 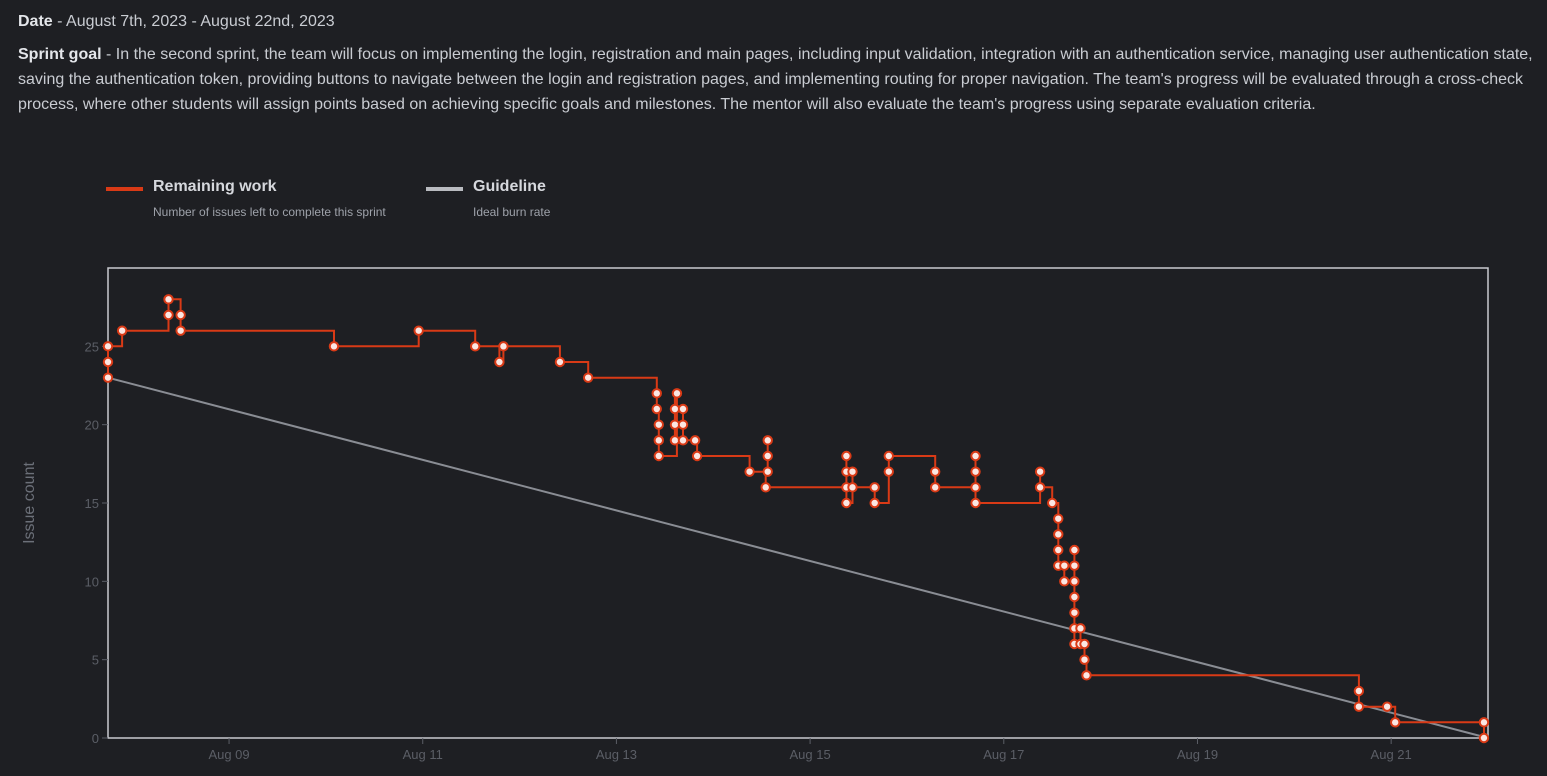 What do you see at coordinates (35, 21) in the screenshot?
I see `date-label: Date` at bounding box center [35, 21].